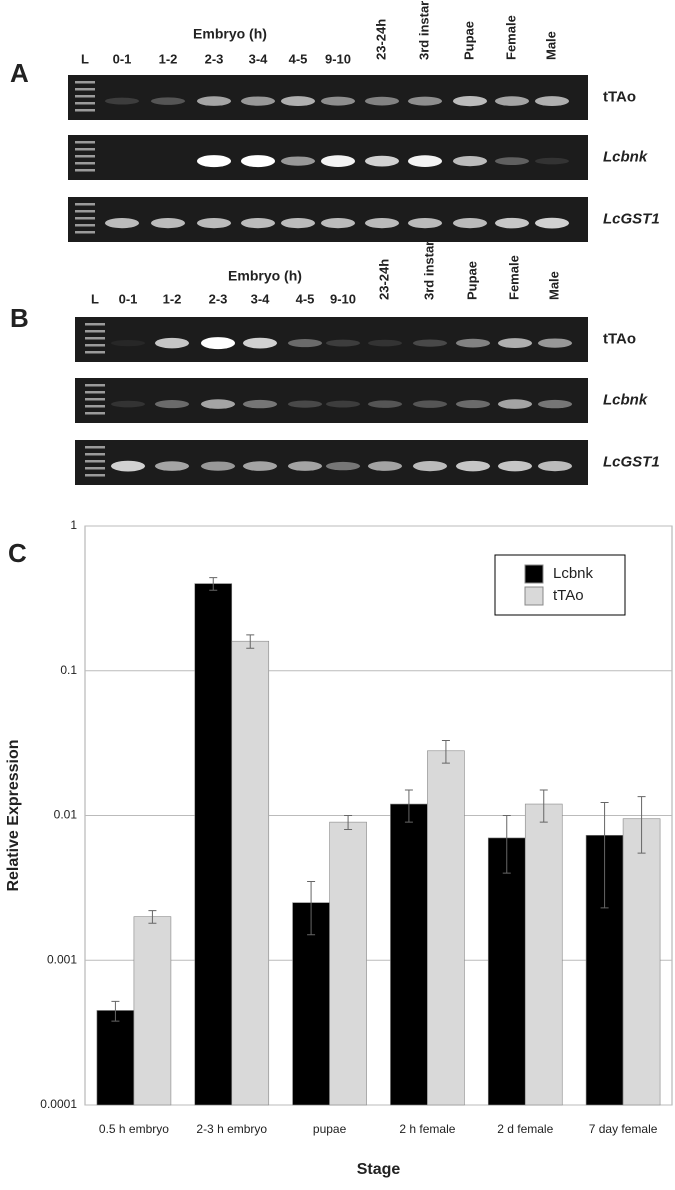 The image size is (675, 1190). Describe the element at coordinates (13, 815) in the screenshot. I see `y-axis-label: Relative Expression` at that location.